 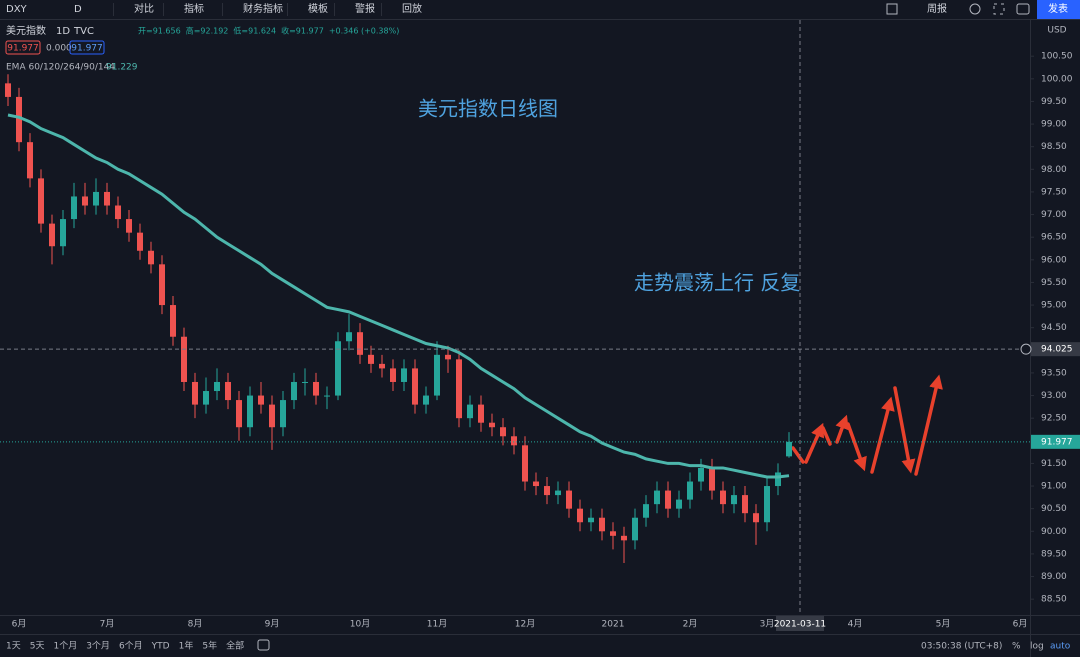 What do you see at coordinates (1054, 487) in the screenshot?
I see `y-tick-label: 91.00` at bounding box center [1054, 487].